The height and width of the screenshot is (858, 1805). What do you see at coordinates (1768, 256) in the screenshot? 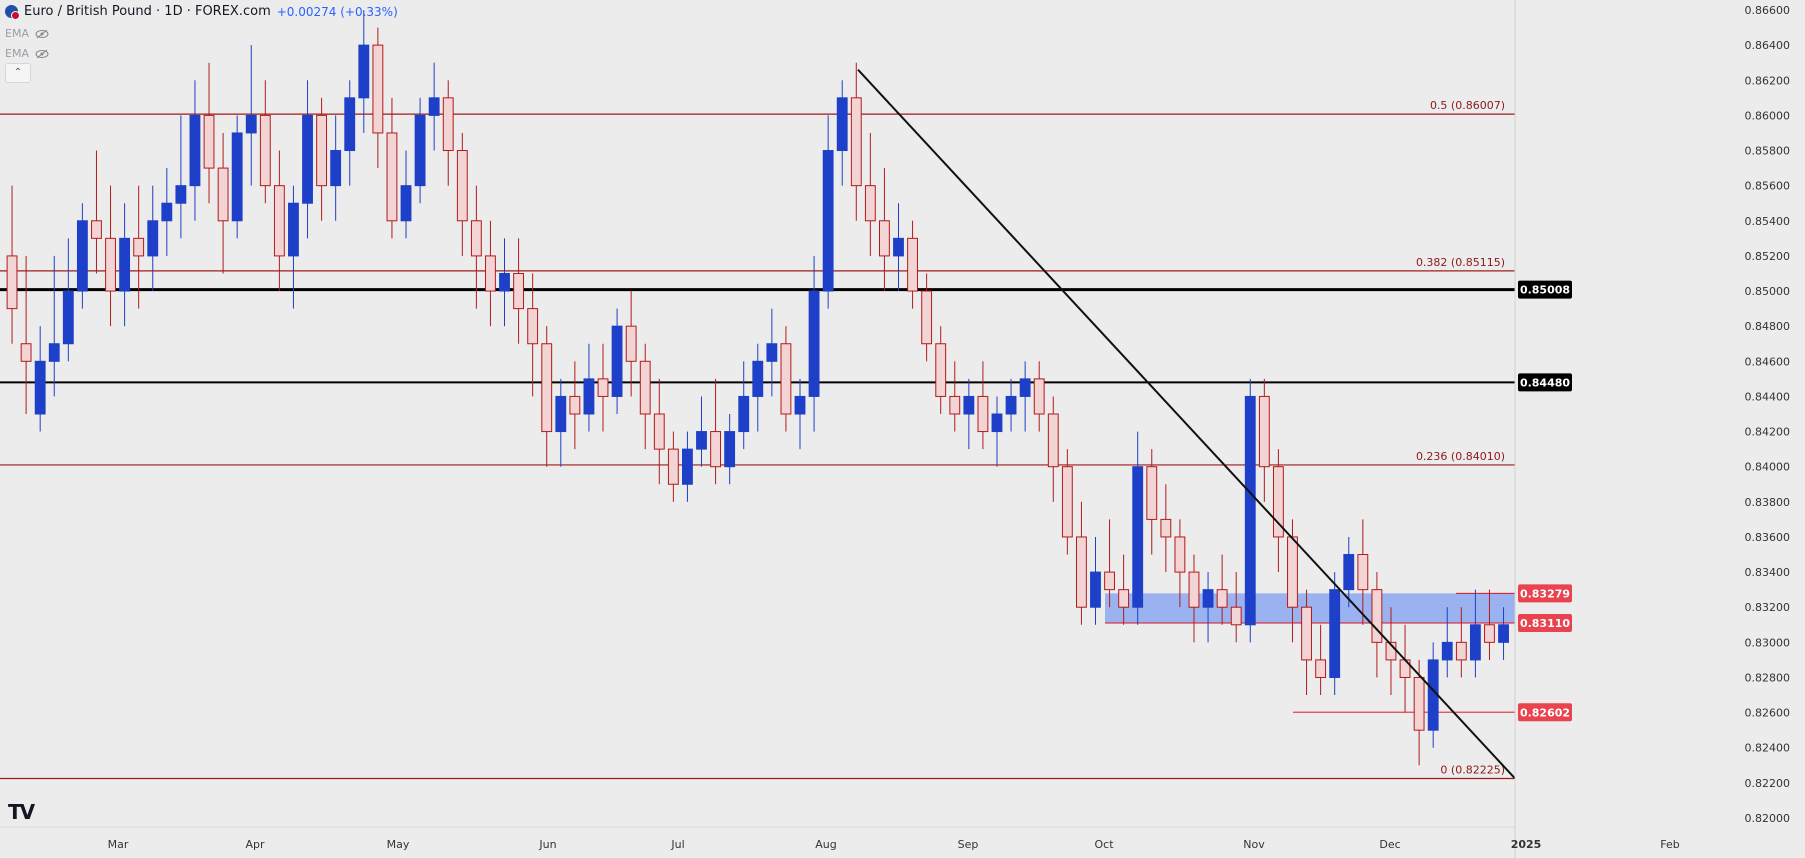
I see `price-tick-label: 0.85200` at bounding box center [1768, 256].